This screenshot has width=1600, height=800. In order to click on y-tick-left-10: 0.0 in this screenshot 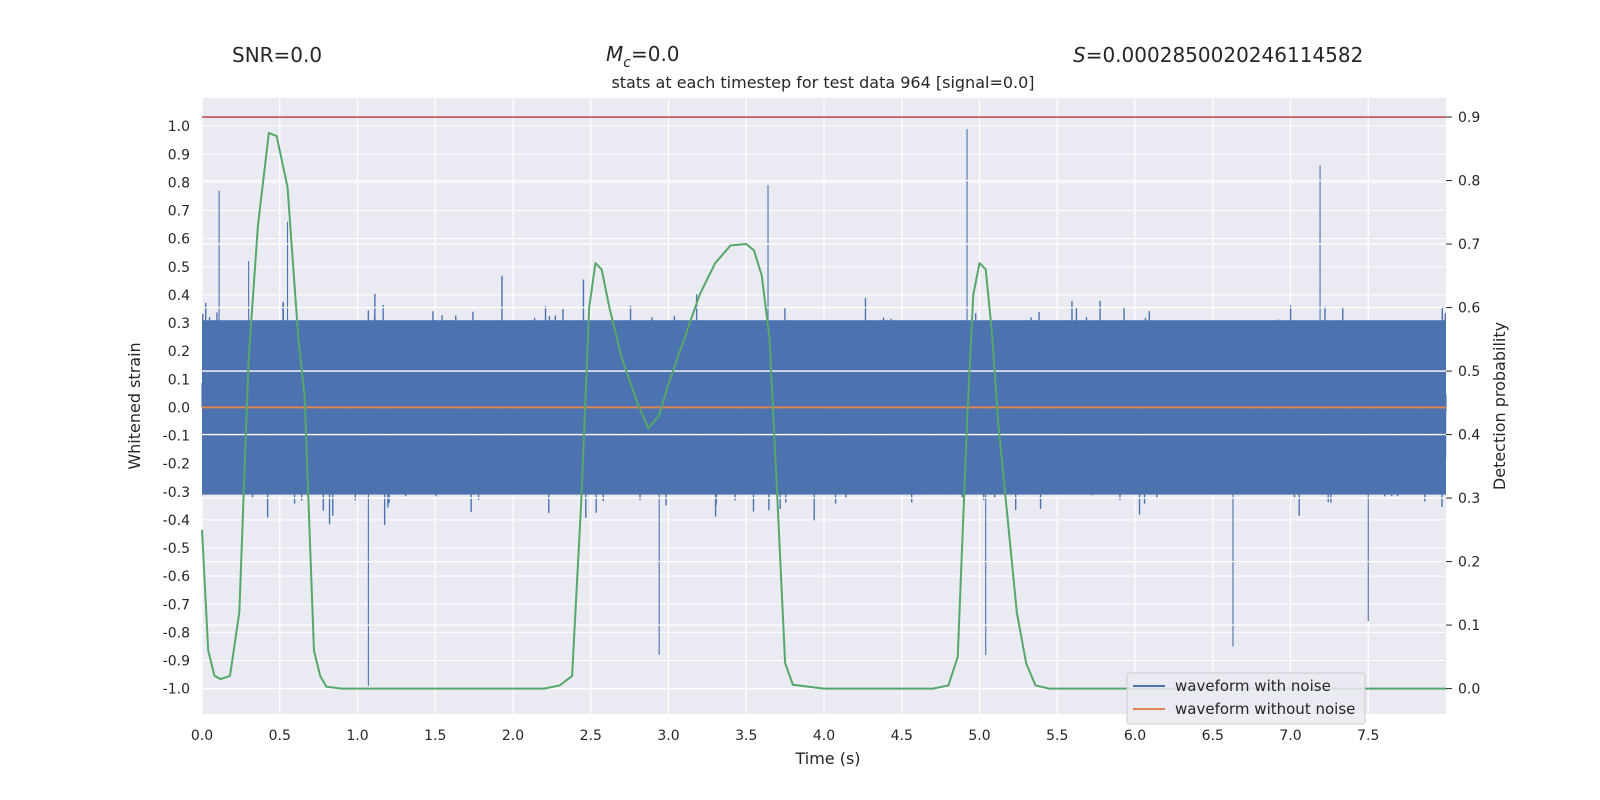, I will do `click(179, 408)`.